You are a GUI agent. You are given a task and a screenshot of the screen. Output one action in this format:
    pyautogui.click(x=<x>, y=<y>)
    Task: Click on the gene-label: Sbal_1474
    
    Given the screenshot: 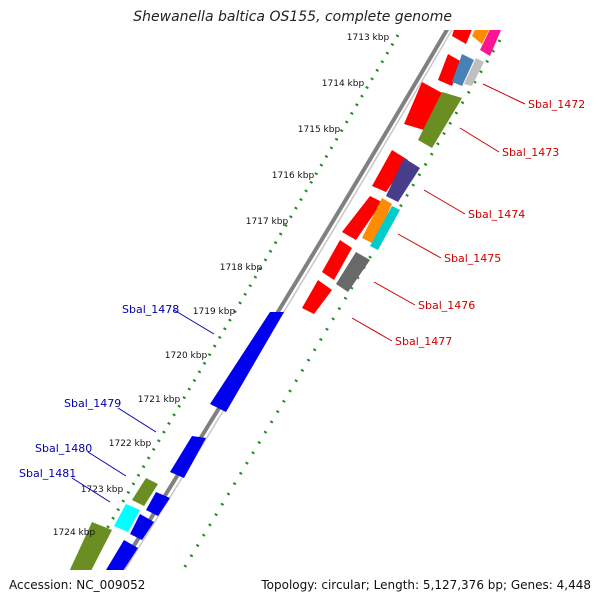 What is the action you would take?
    pyautogui.click(x=496, y=214)
    